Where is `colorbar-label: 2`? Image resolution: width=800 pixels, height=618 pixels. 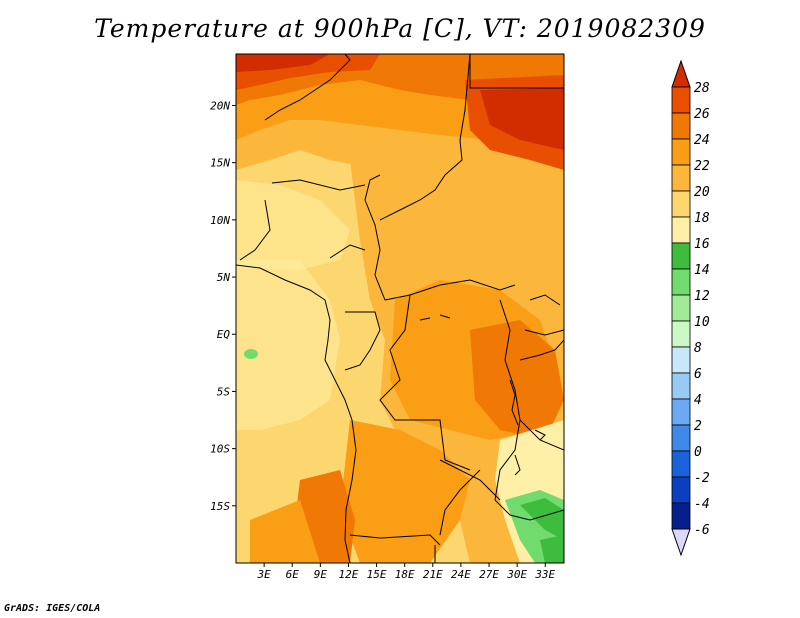 colorbar-label: 2 is located at coordinates (698, 426).